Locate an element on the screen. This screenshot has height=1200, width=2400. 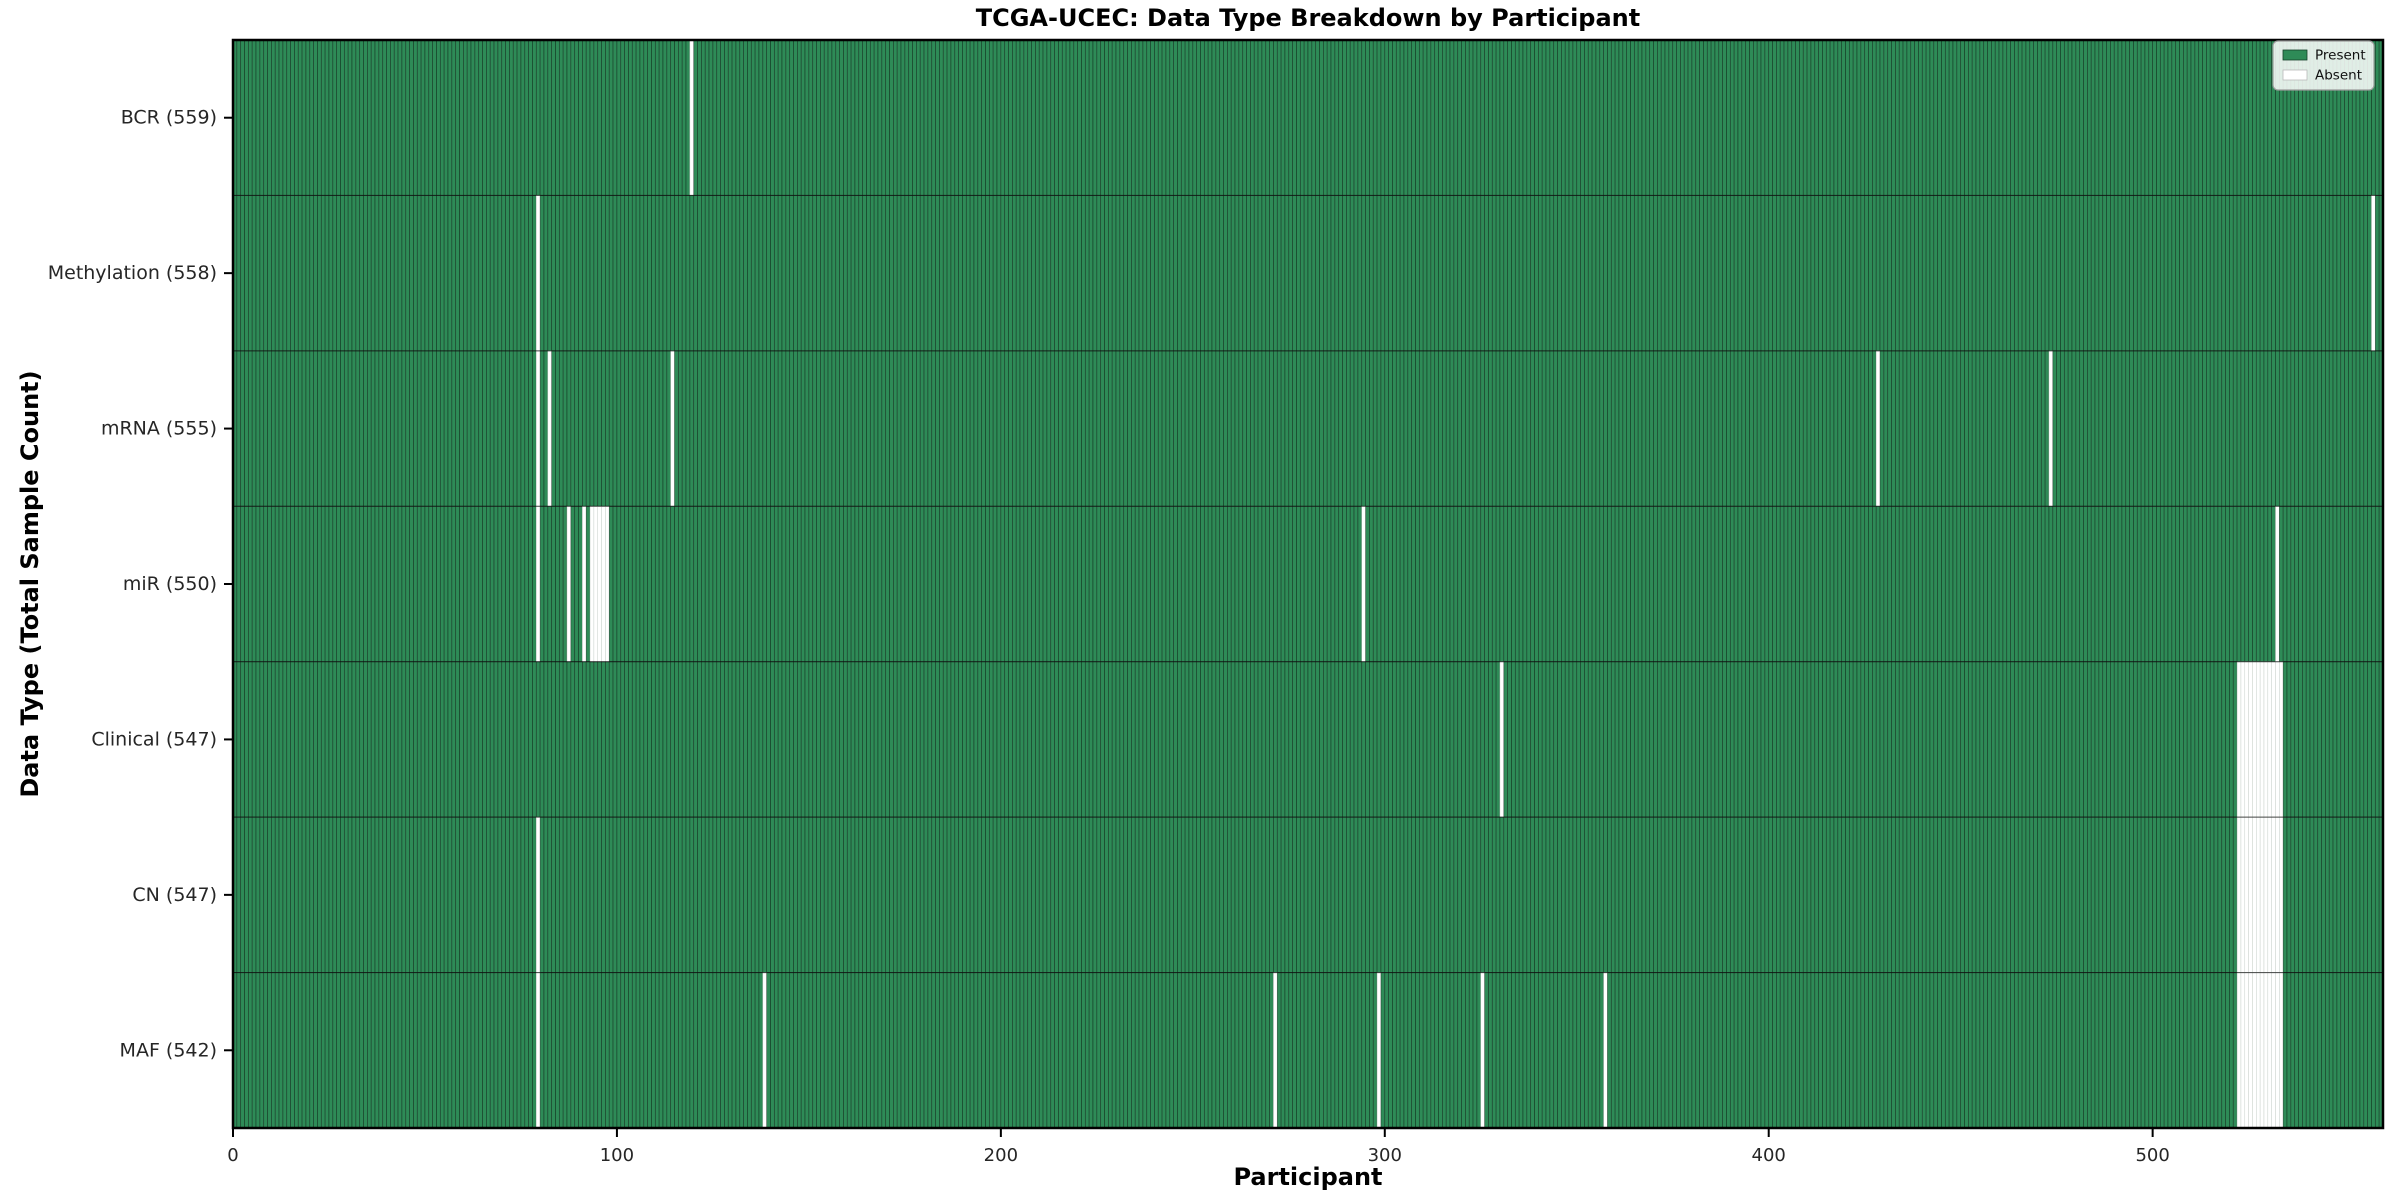
row-maf is located at coordinates (1308, 1050).